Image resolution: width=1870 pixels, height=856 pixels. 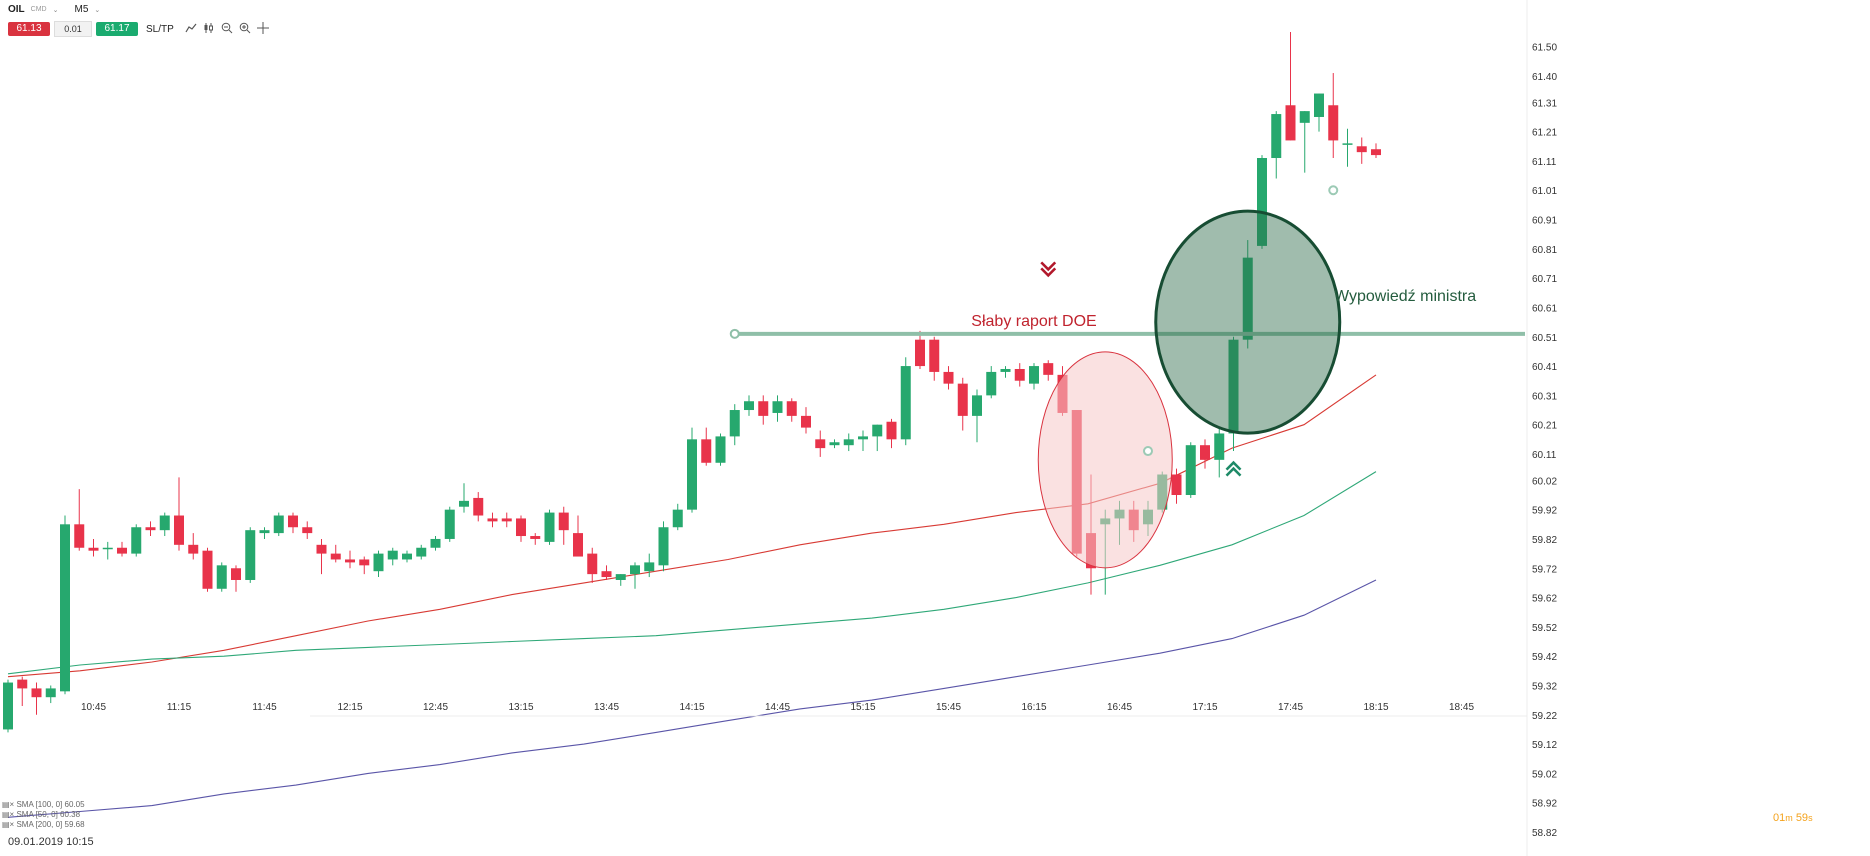 What do you see at coordinates (81, 9) in the screenshot?
I see `timeframe-select: M5` at bounding box center [81, 9].